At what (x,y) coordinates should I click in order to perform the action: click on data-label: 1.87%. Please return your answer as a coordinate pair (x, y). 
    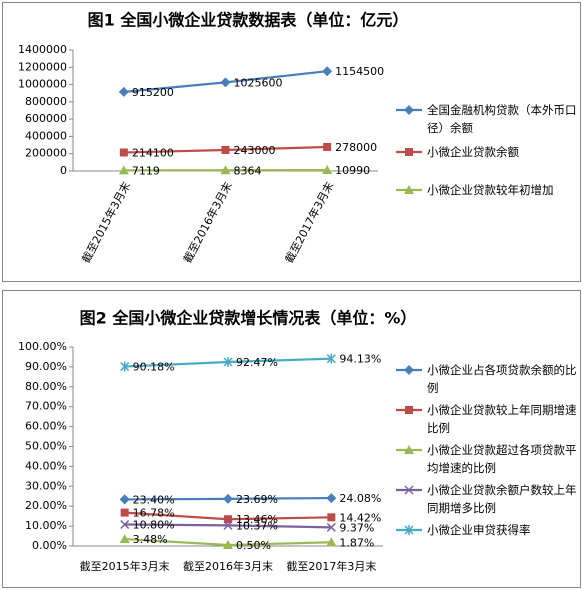
    Looking at the image, I should click on (356, 542).